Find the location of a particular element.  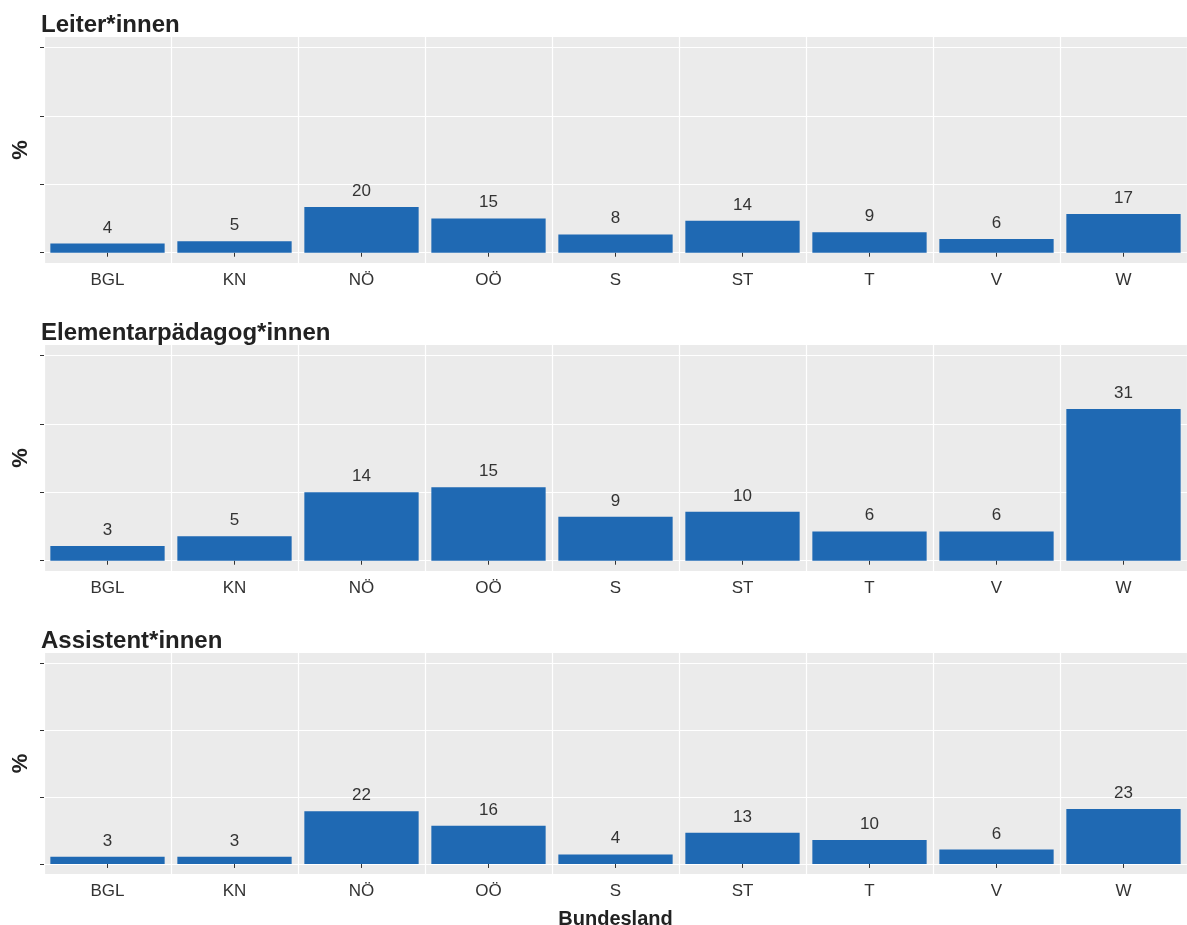

data-label: 31 is located at coordinates (1123, 393).